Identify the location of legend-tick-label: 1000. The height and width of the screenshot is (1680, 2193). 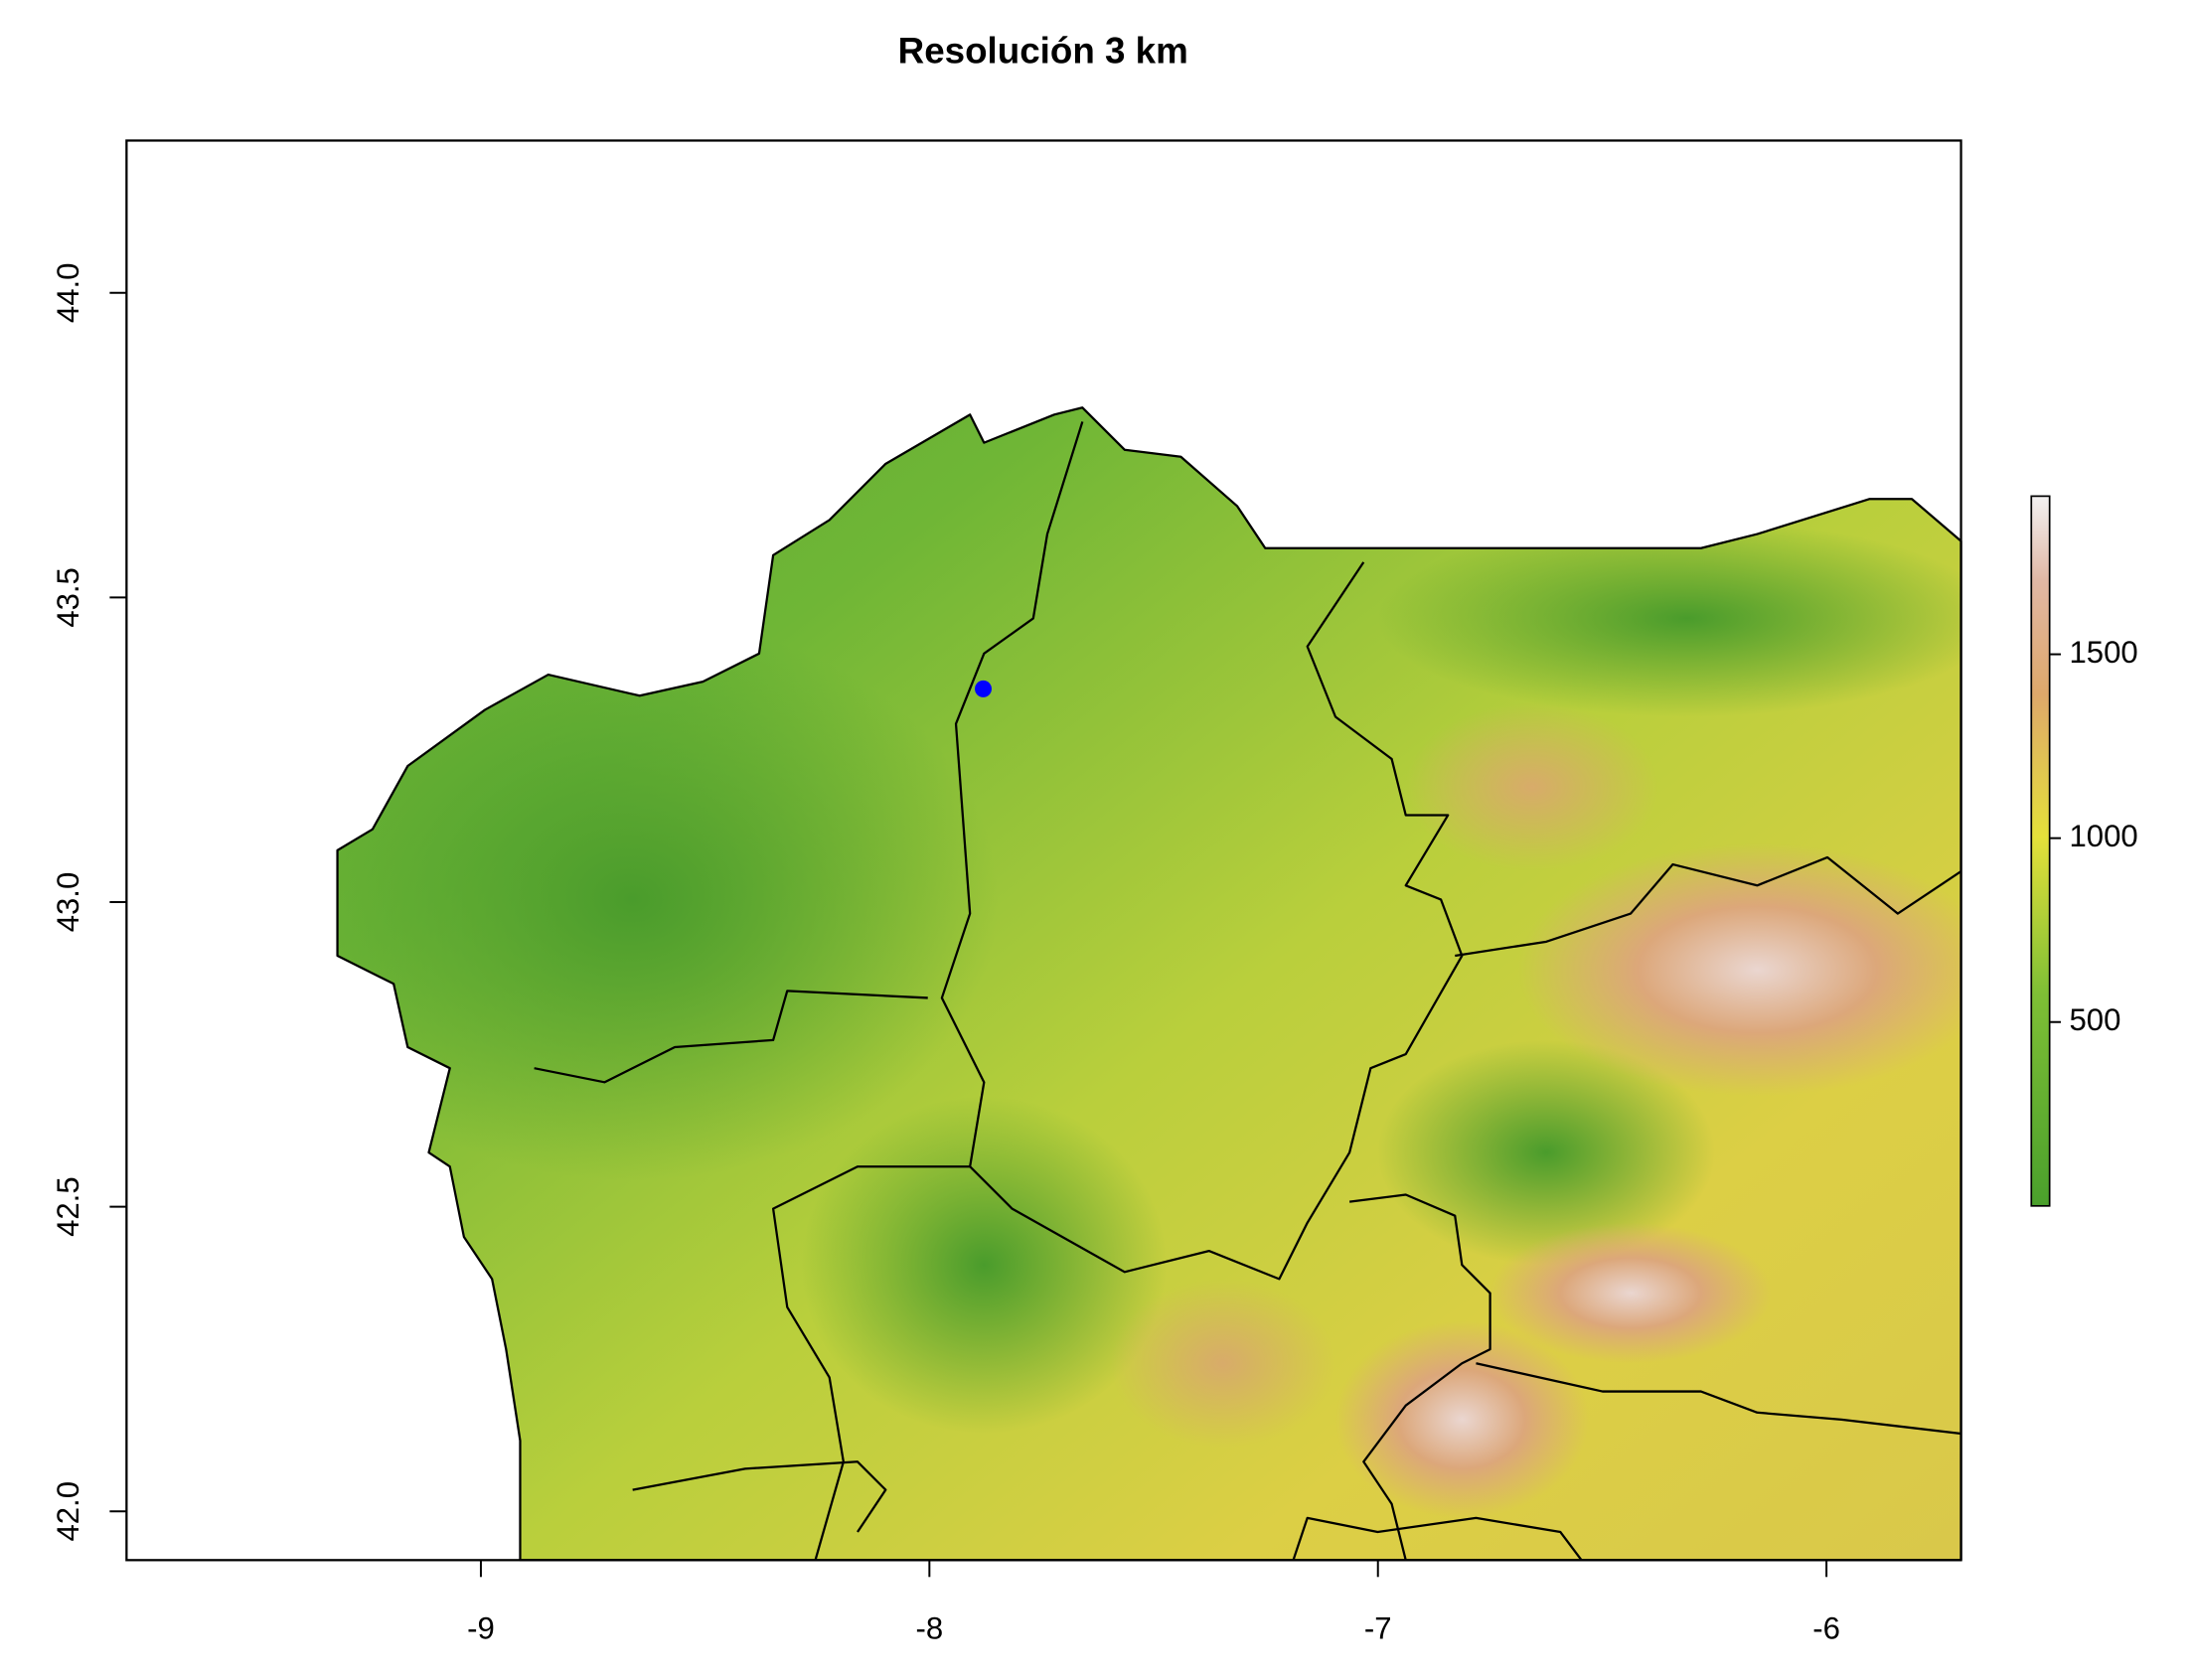
(2103, 836).